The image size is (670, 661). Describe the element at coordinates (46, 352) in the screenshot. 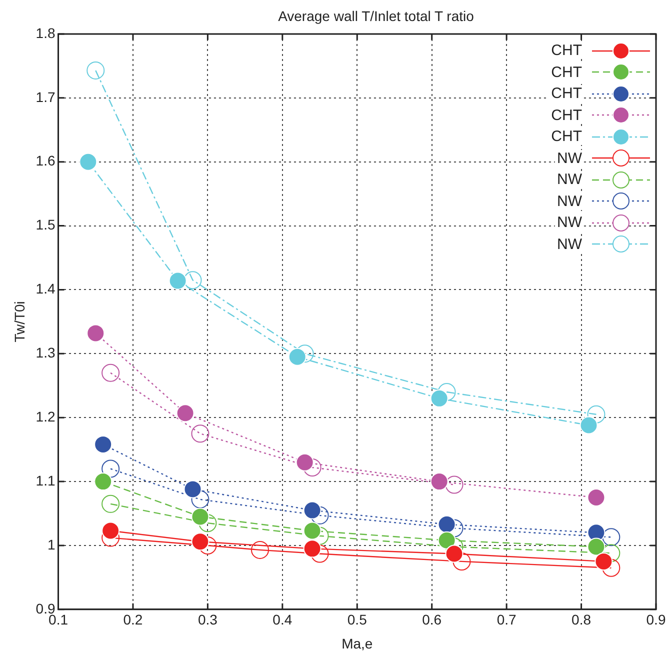

I see `y-tick-label: 1.3` at that location.